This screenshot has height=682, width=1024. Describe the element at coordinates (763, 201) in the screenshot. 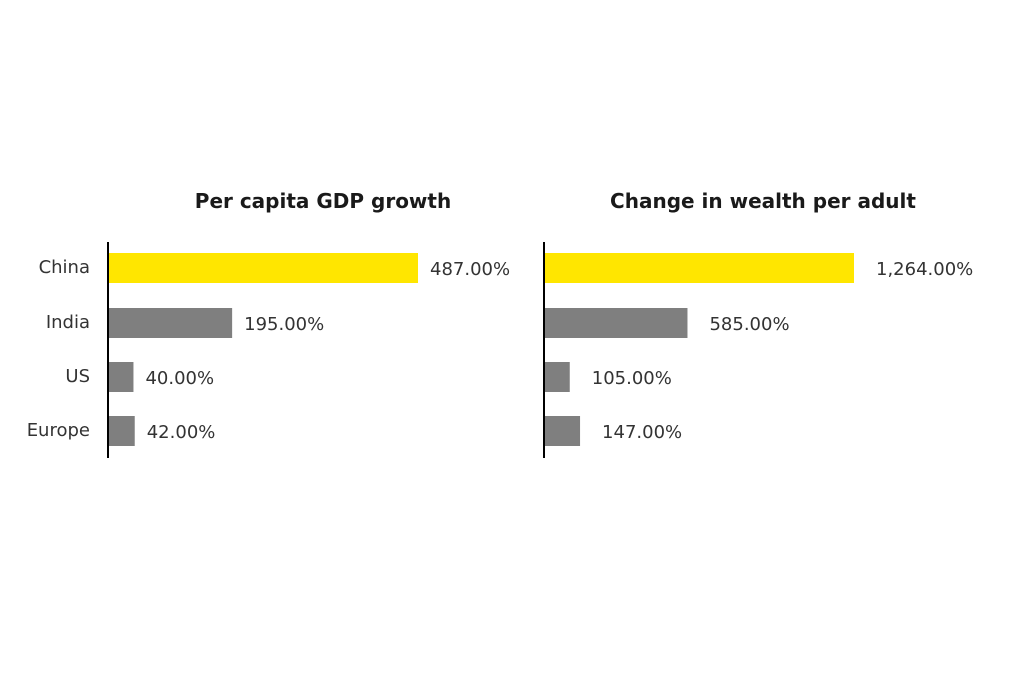

I see `chart-title: Change in wealth per adult` at that location.